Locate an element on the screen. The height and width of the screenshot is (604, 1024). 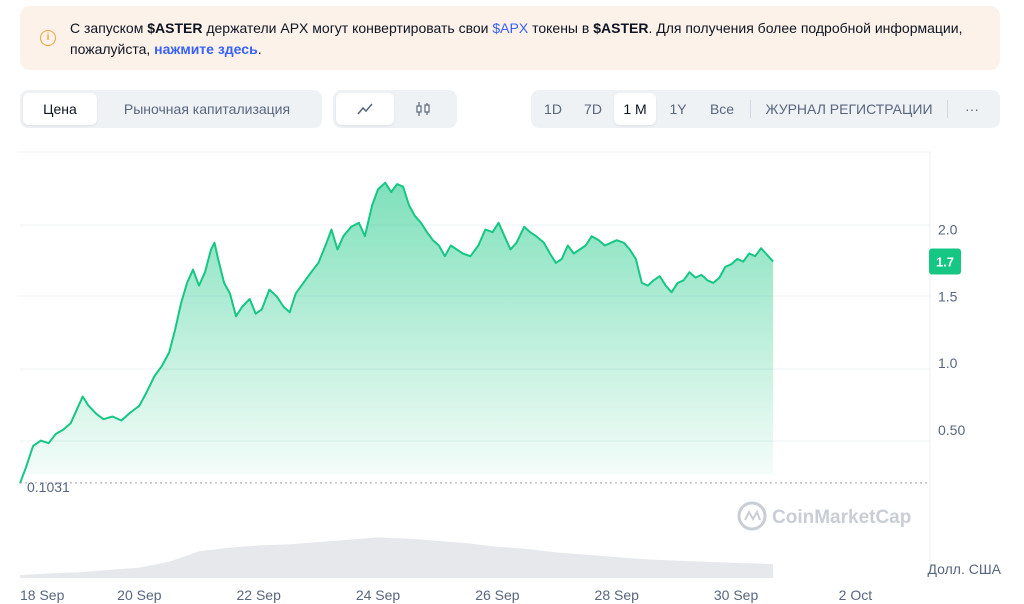
watermark: CoinMarketCap is located at coordinates (824, 516).